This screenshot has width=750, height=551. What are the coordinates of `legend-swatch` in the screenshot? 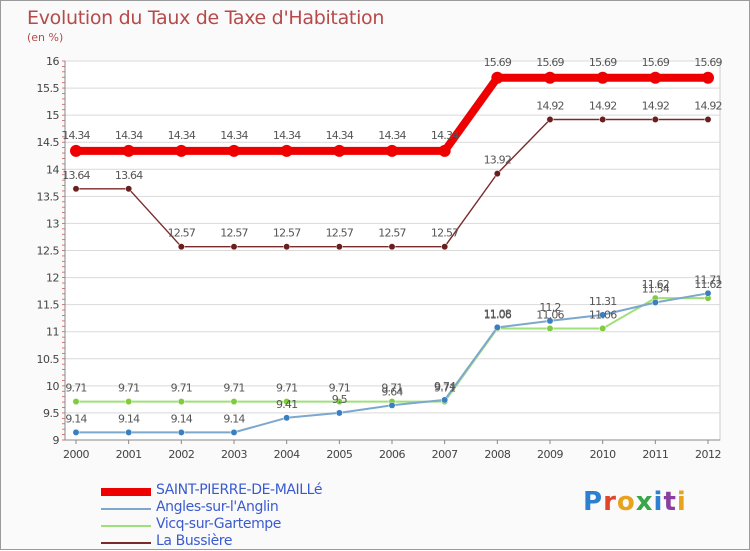 It's located at (126, 543).